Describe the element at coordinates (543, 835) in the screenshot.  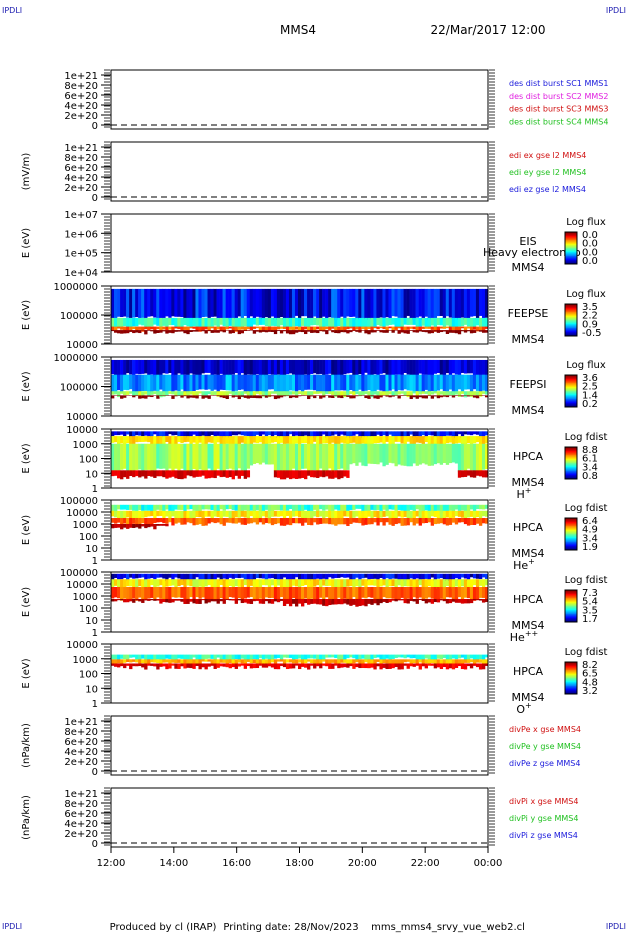
I see `legend-entry: divPi z gse MMS4` at that location.